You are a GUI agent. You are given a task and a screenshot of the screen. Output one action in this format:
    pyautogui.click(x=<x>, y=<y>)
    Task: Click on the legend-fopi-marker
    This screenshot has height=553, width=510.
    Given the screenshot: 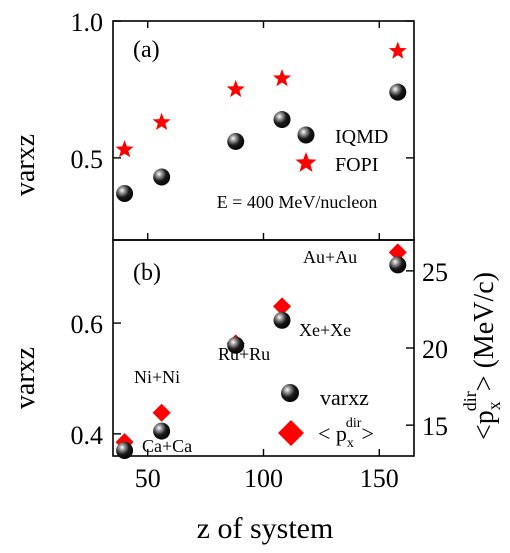 What is the action you would take?
    pyautogui.click(x=306, y=162)
    